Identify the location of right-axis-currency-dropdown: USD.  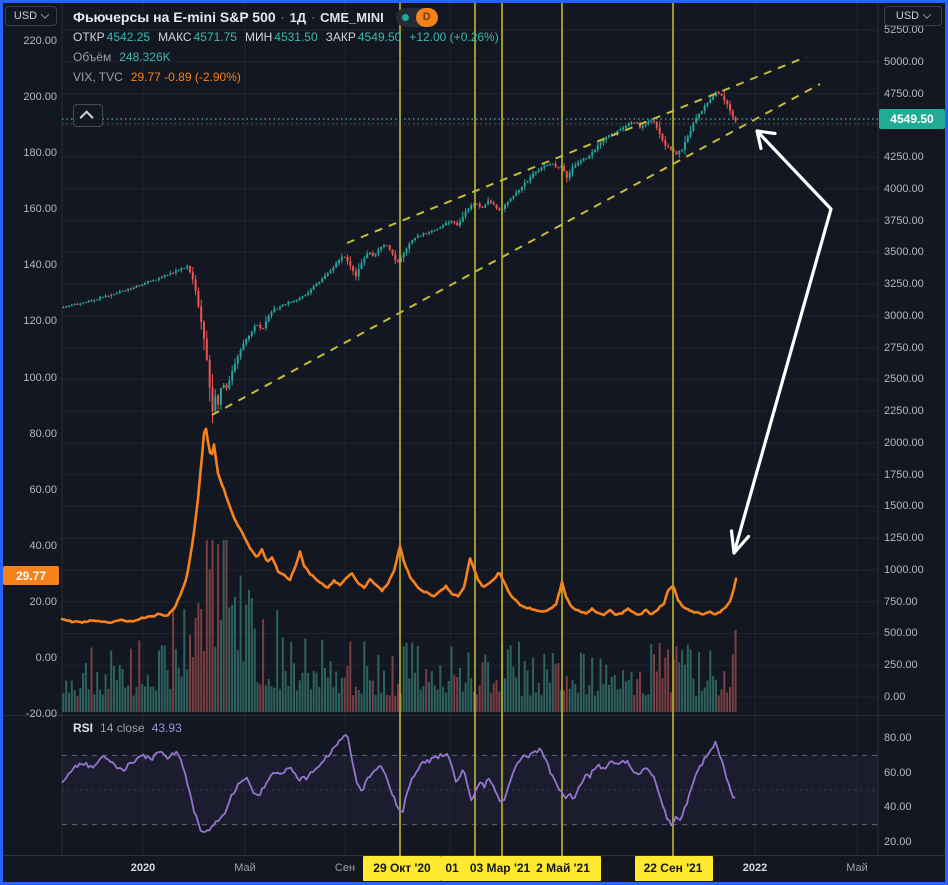
(913, 16).